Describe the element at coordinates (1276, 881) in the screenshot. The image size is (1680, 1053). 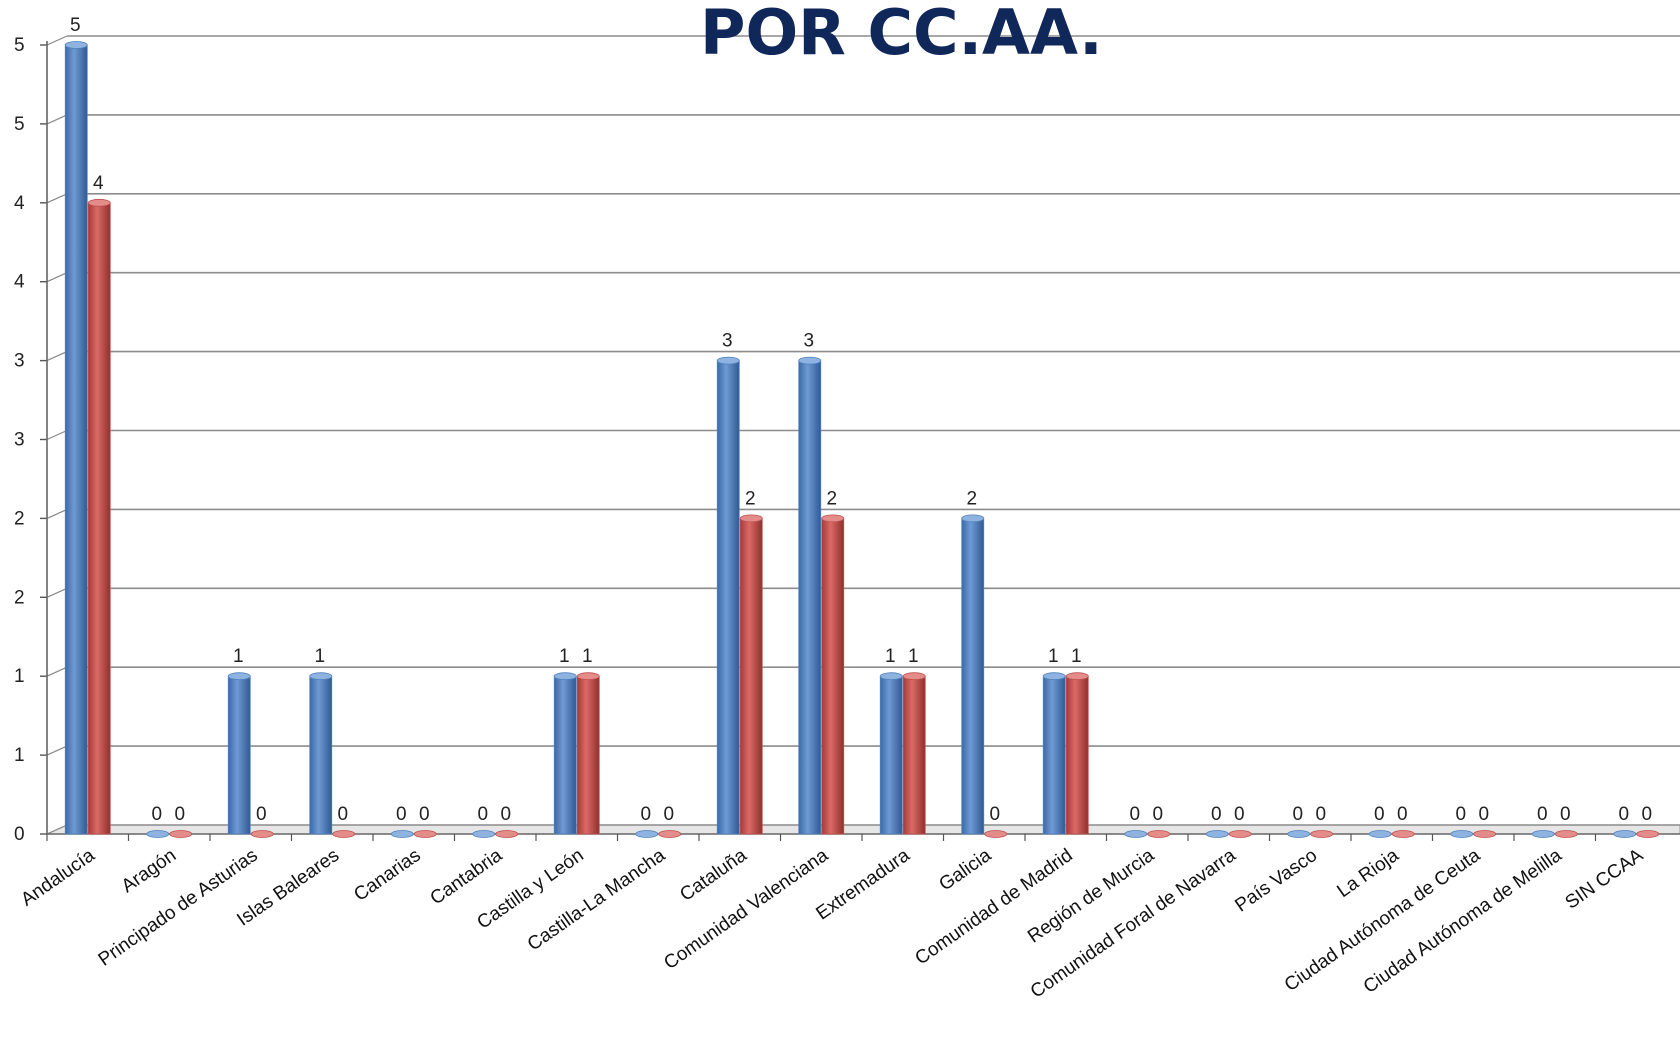
I see `category-label: País Vasco` at that location.